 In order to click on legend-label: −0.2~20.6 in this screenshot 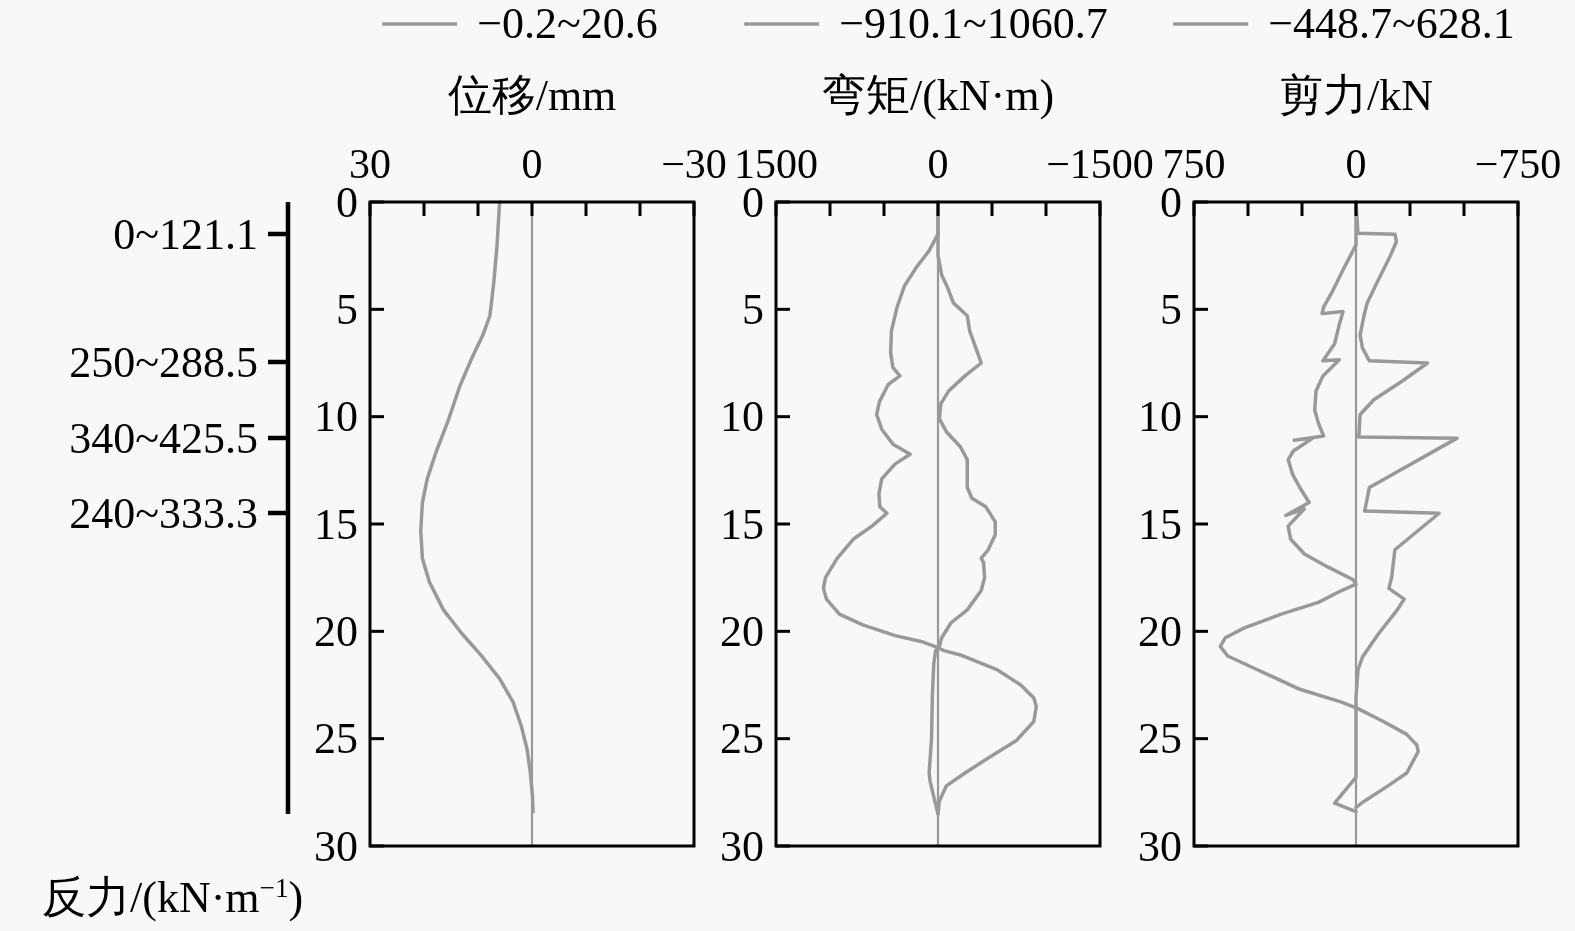, I will do `click(567, 24)`.